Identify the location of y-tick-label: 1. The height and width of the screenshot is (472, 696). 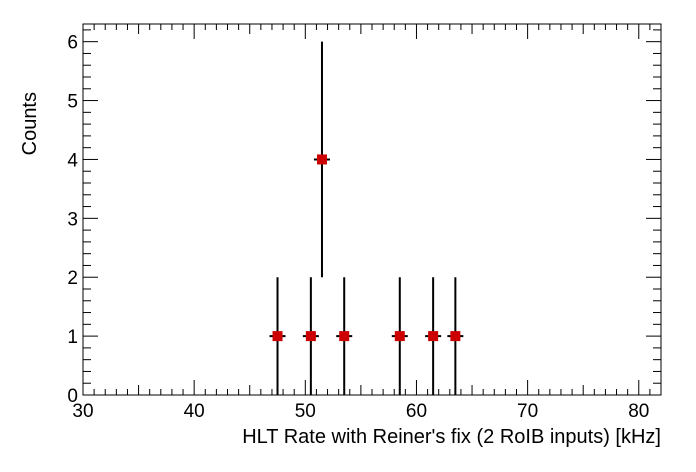
(72, 337).